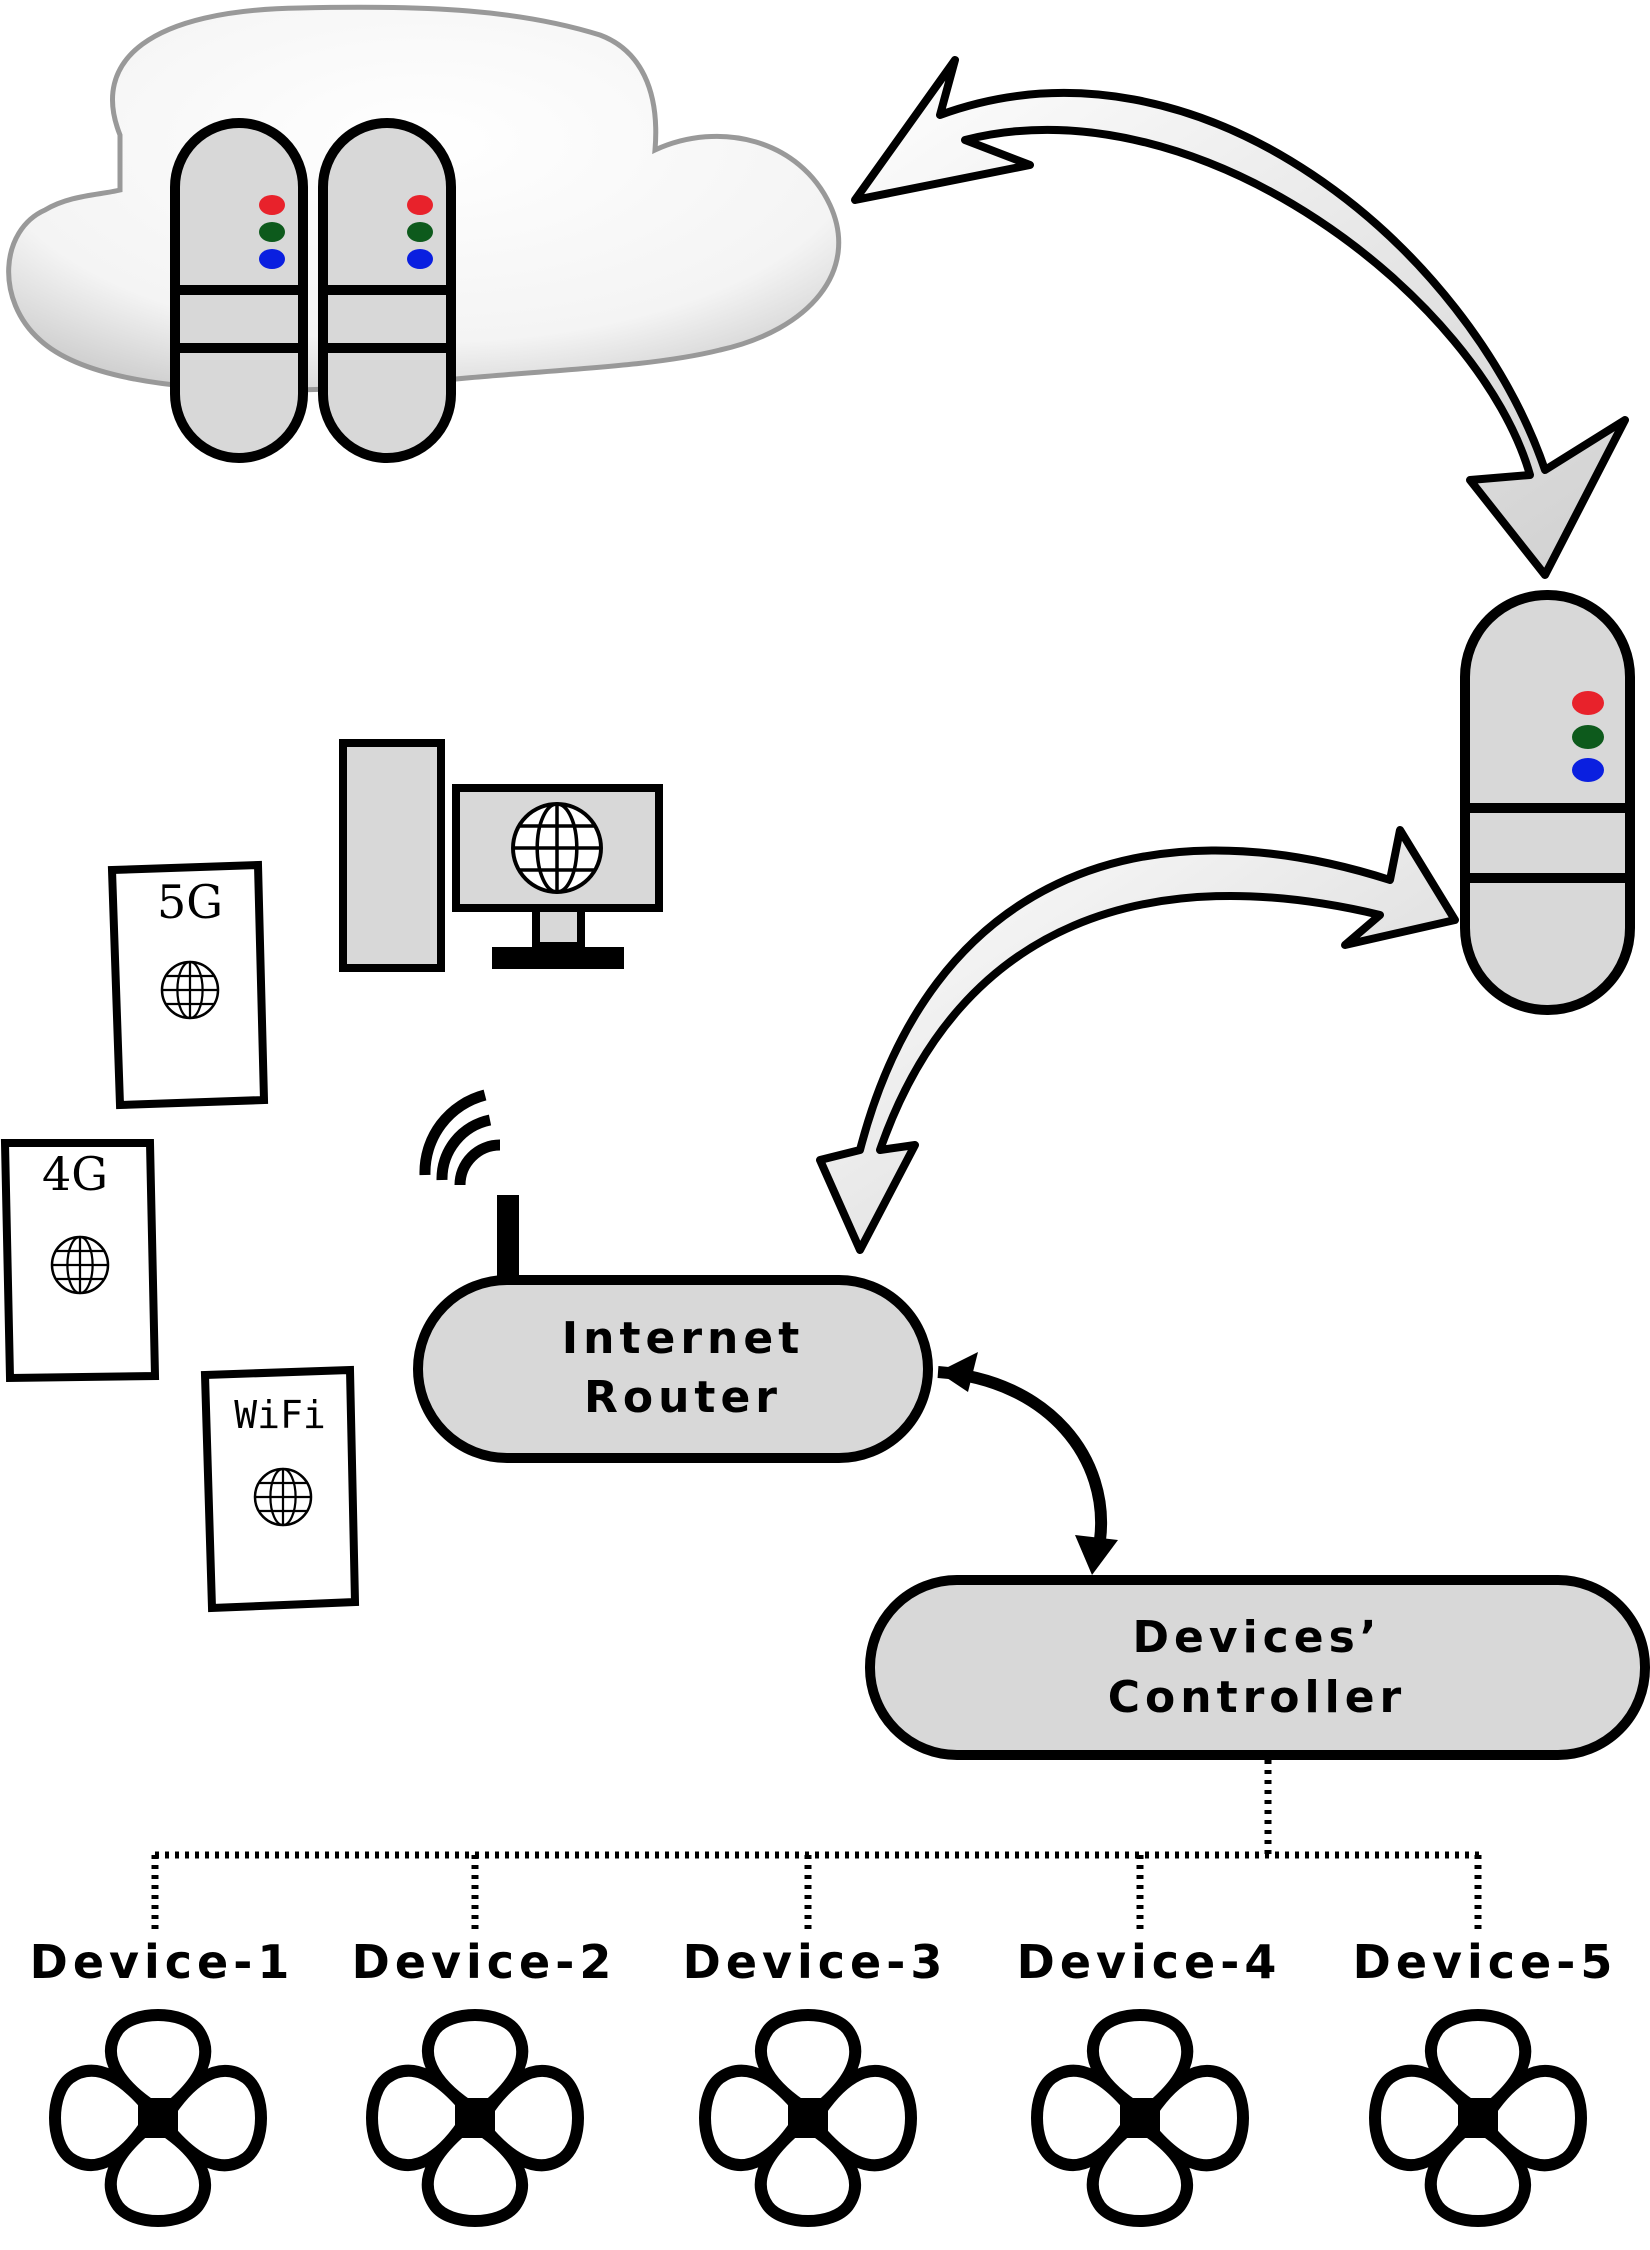 The width and height of the screenshot is (1650, 2250). Describe the element at coordinates (162, 1962) in the screenshot. I see `device-1-label: Device-1` at that location.